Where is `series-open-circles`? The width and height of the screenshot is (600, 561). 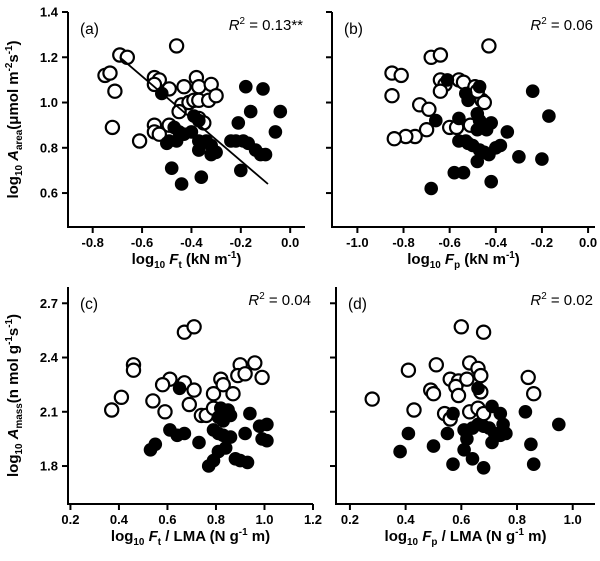
series-open-circles is located at coordinates (160, 93).